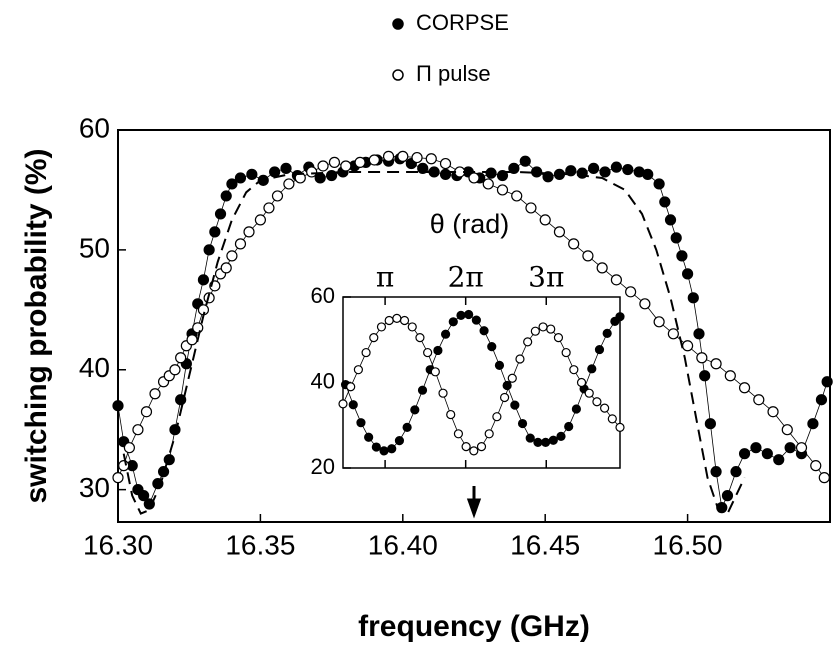  Describe the element at coordinates (453, 73) in the screenshot. I see `legend-label: Π pulse` at that location.